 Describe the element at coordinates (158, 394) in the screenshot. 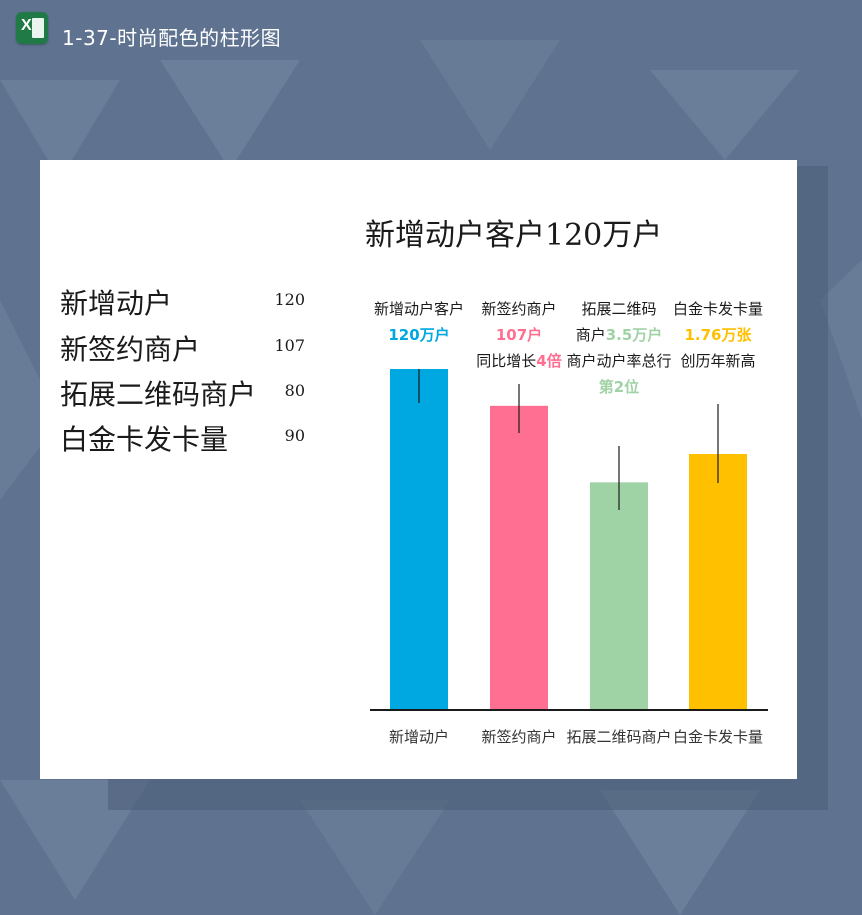

I see `legend-name: 拓展二维码商户` at that location.